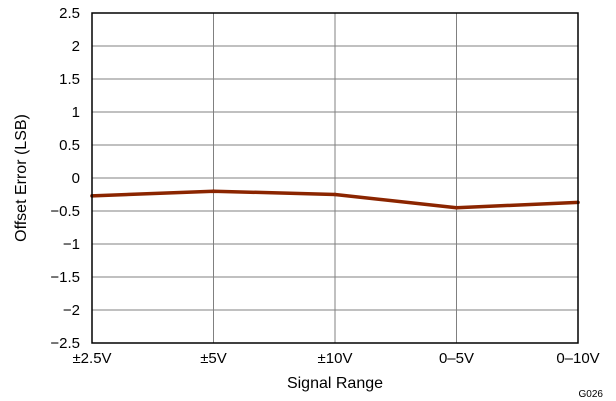 The height and width of the screenshot is (401, 616). I want to click on x-tick-label: ±10V, so click(335, 358).